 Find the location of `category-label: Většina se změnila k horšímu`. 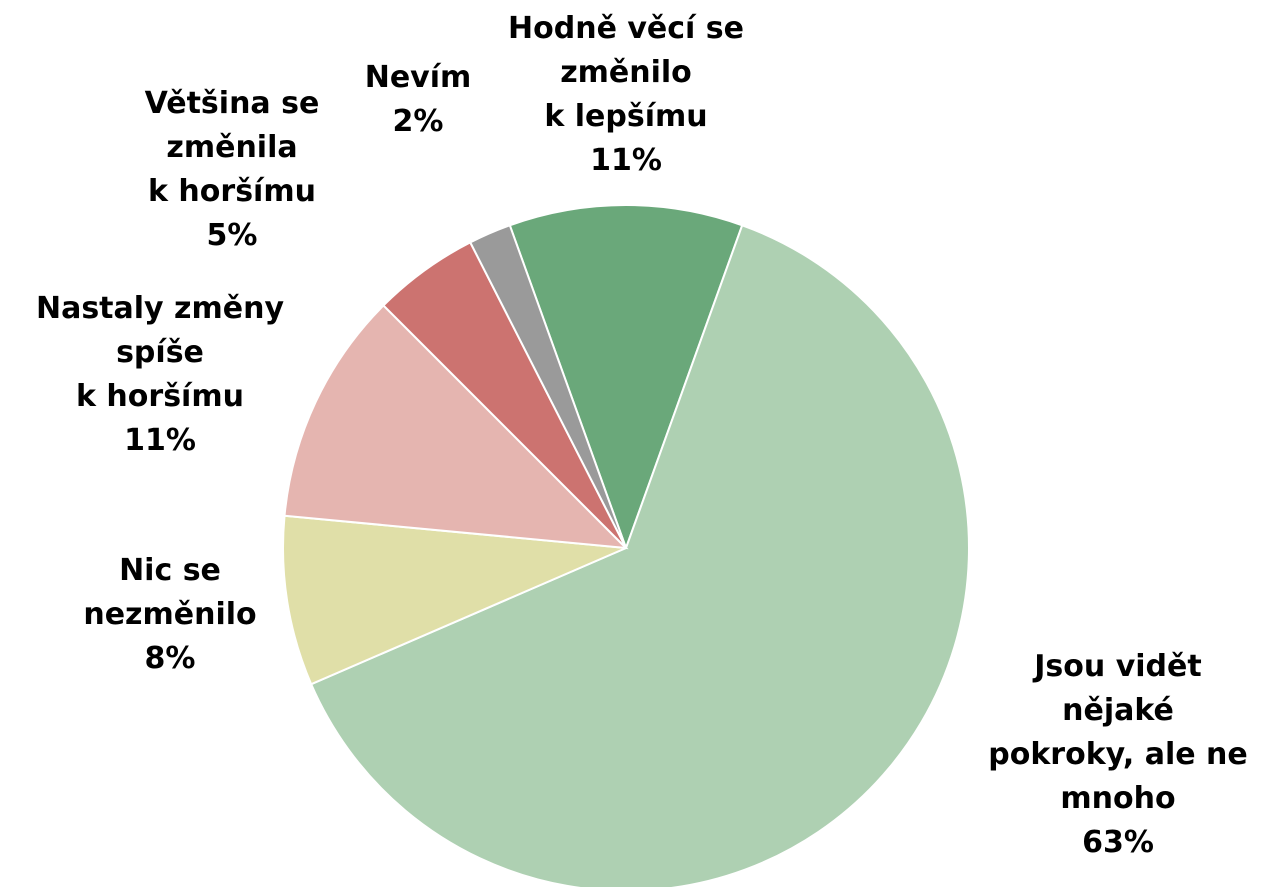

category-label: Většina se změnila k horšímu is located at coordinates (232, 147).